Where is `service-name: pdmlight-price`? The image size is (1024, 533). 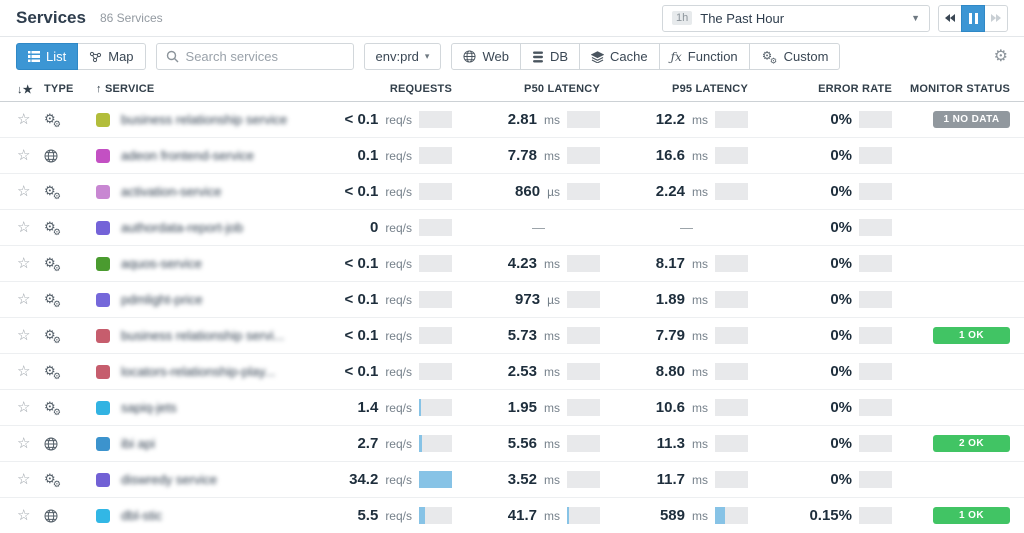 service-name: pdmlight-price is located at coordinates (162, 299).